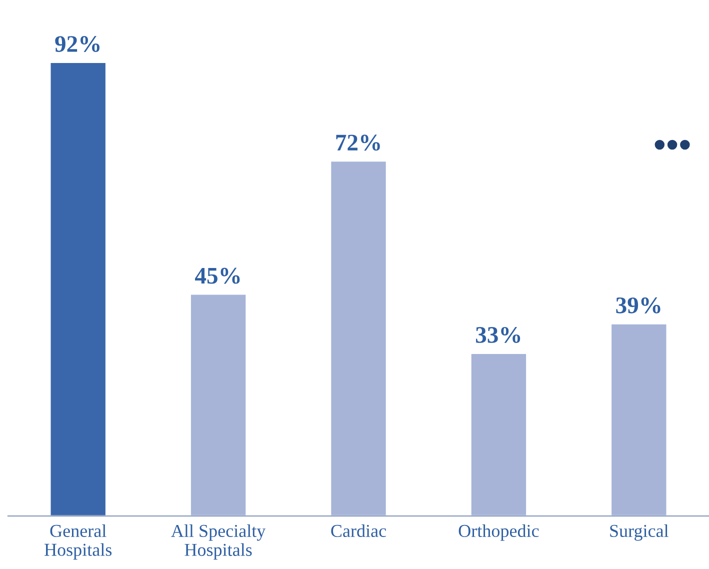 The width and height of the screenshot is (709, 569). Describe the element at coordinates (498, 532) in the screenshot. I see `x-tick-label: Orthopedic` at that location.